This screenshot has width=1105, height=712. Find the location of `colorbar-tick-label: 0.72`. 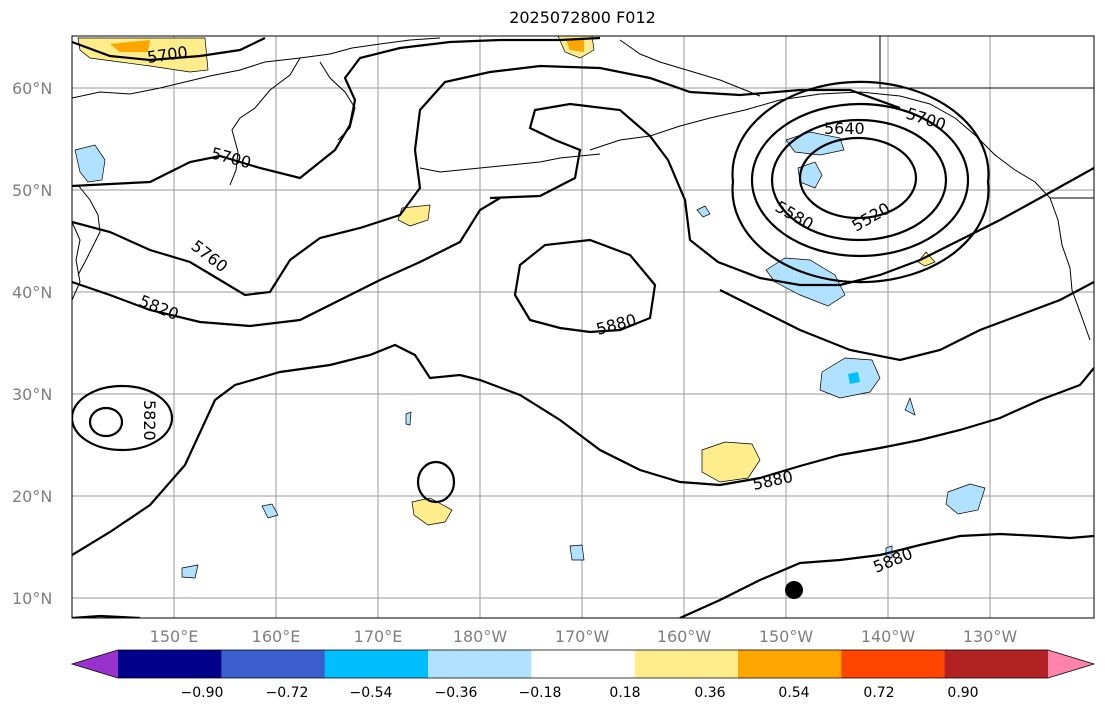

colorbar-tick-label: 0.72 is located at coordinates (878, 693).